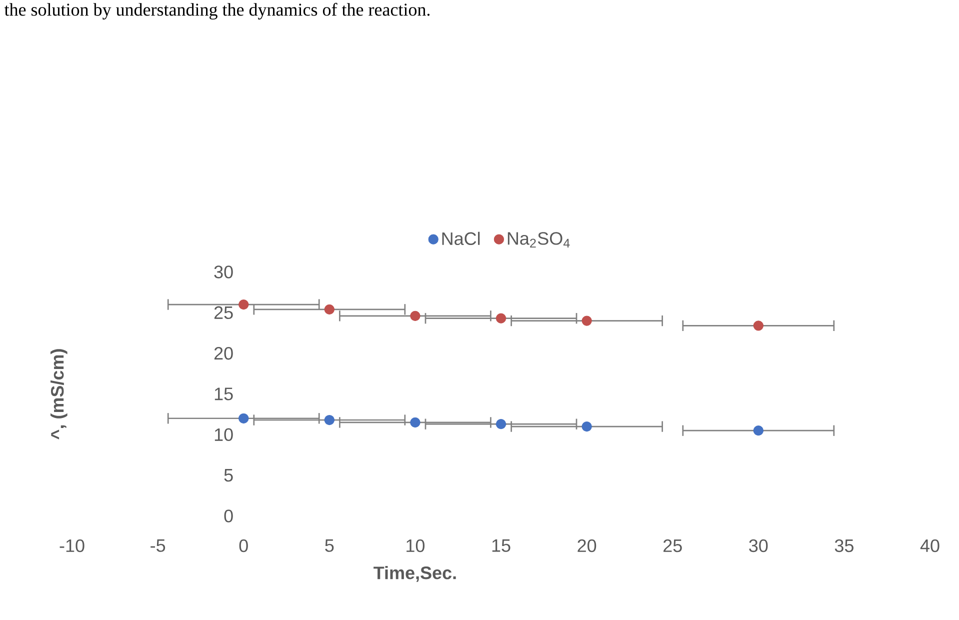 The width and height of the screenshot is (959, 620). I want to click on x-tick-label: 25, so click(672, 545).